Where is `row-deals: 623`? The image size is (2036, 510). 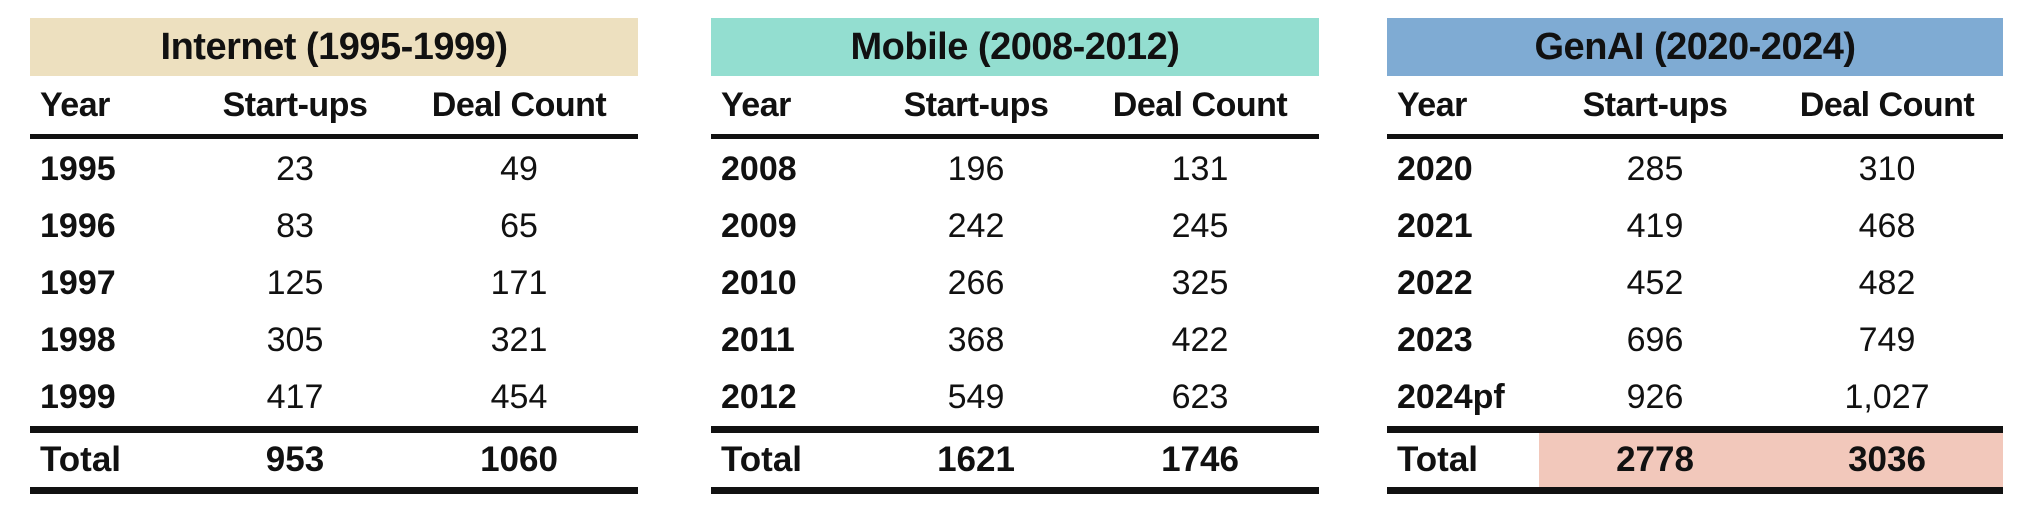
row-deals: 623 is located at coordinates (1200, 397).